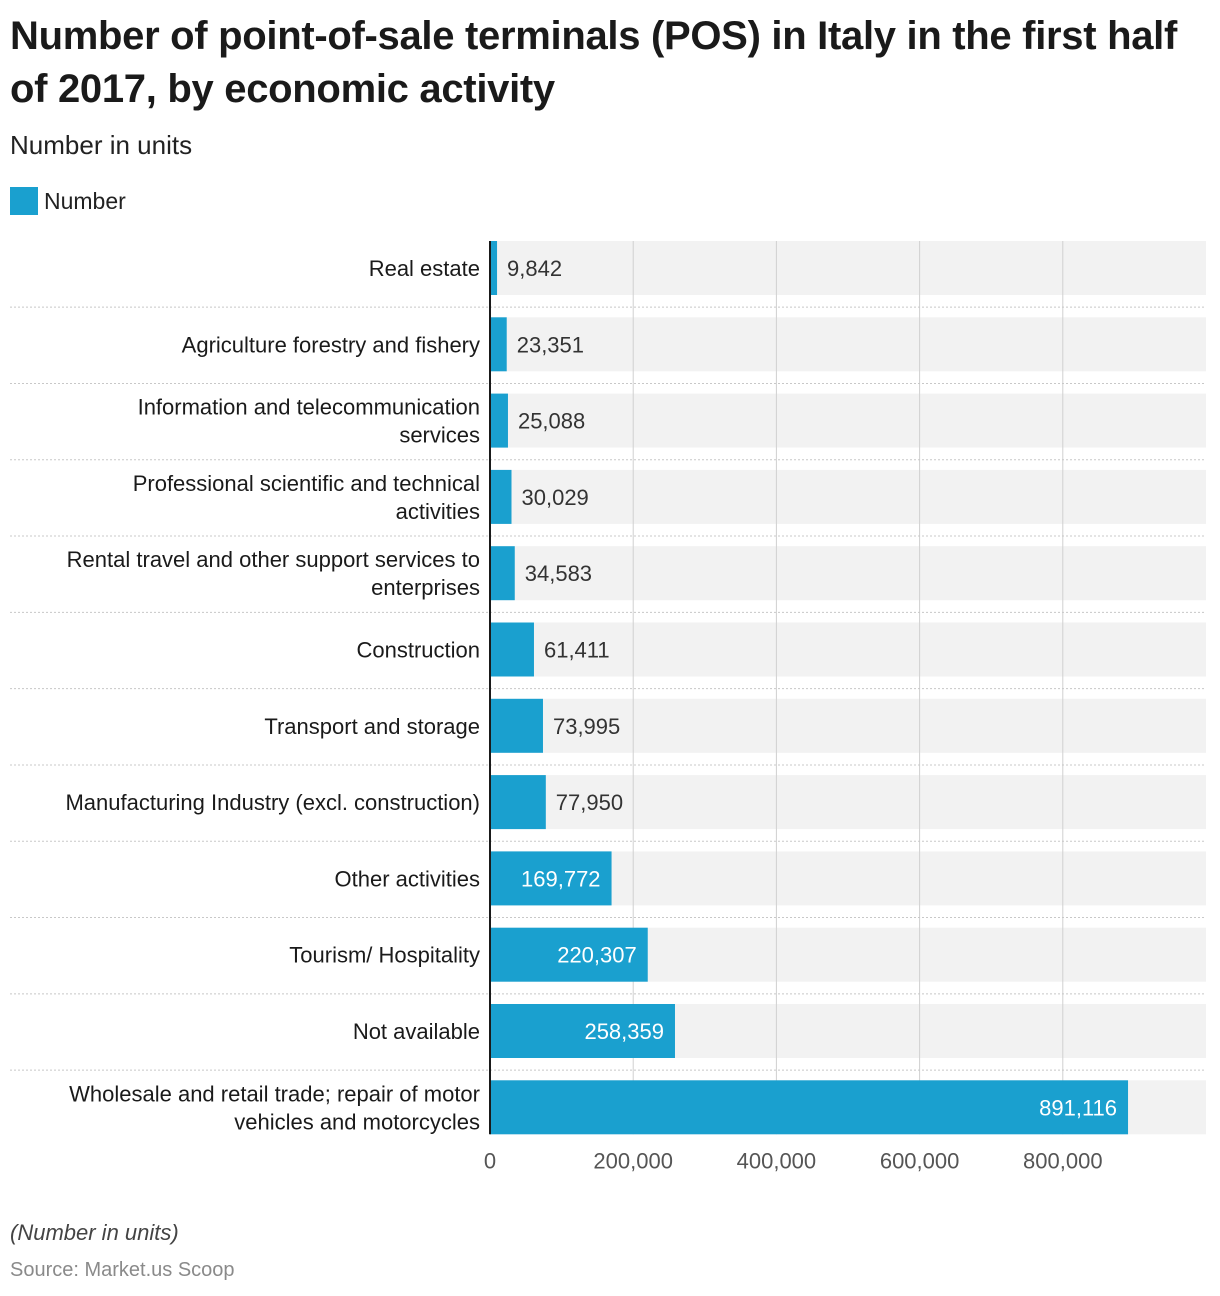  What do you see at coordinates (633, 1160) in the screenshot?
I see `x-tick-label: 200,000` at bounding box center [633, 1160].